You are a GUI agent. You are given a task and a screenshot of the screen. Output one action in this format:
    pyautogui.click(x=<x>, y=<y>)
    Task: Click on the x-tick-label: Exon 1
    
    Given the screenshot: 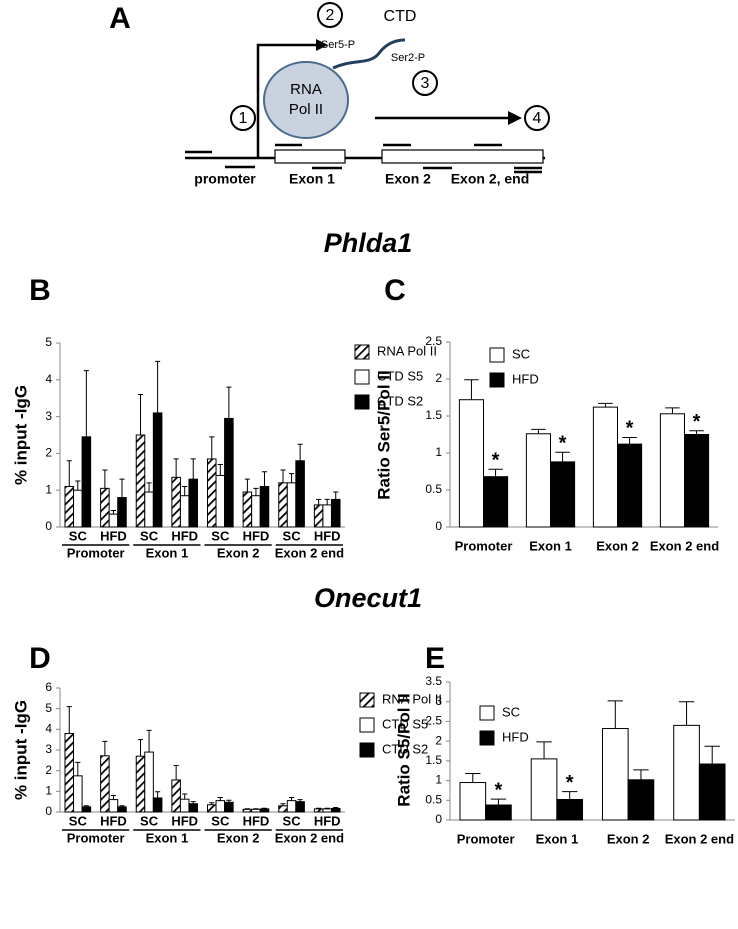 What is the action you would take?
    pyautogui.click(x=550, y=545)
    